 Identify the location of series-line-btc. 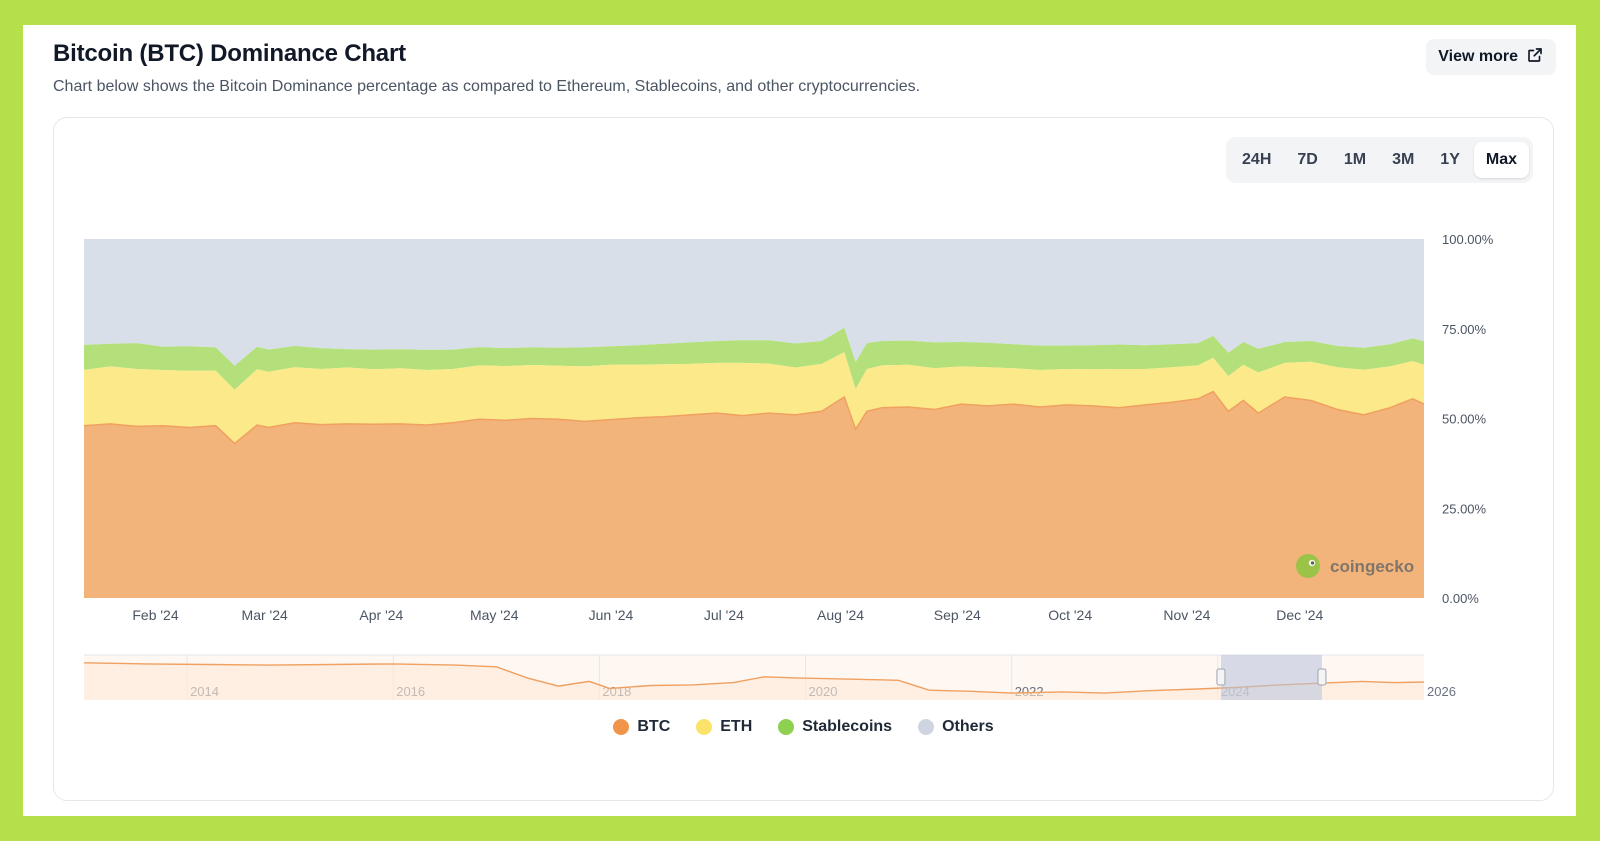
(754, 417).